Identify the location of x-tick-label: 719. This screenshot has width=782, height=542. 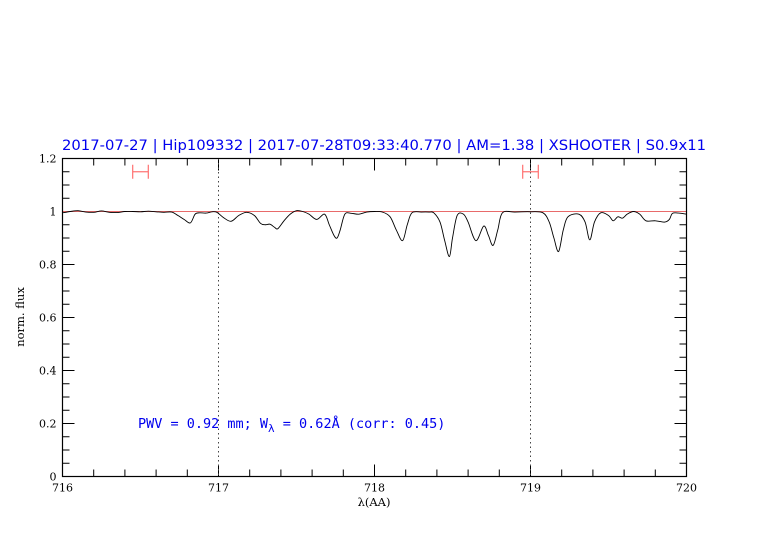
(530, 488).